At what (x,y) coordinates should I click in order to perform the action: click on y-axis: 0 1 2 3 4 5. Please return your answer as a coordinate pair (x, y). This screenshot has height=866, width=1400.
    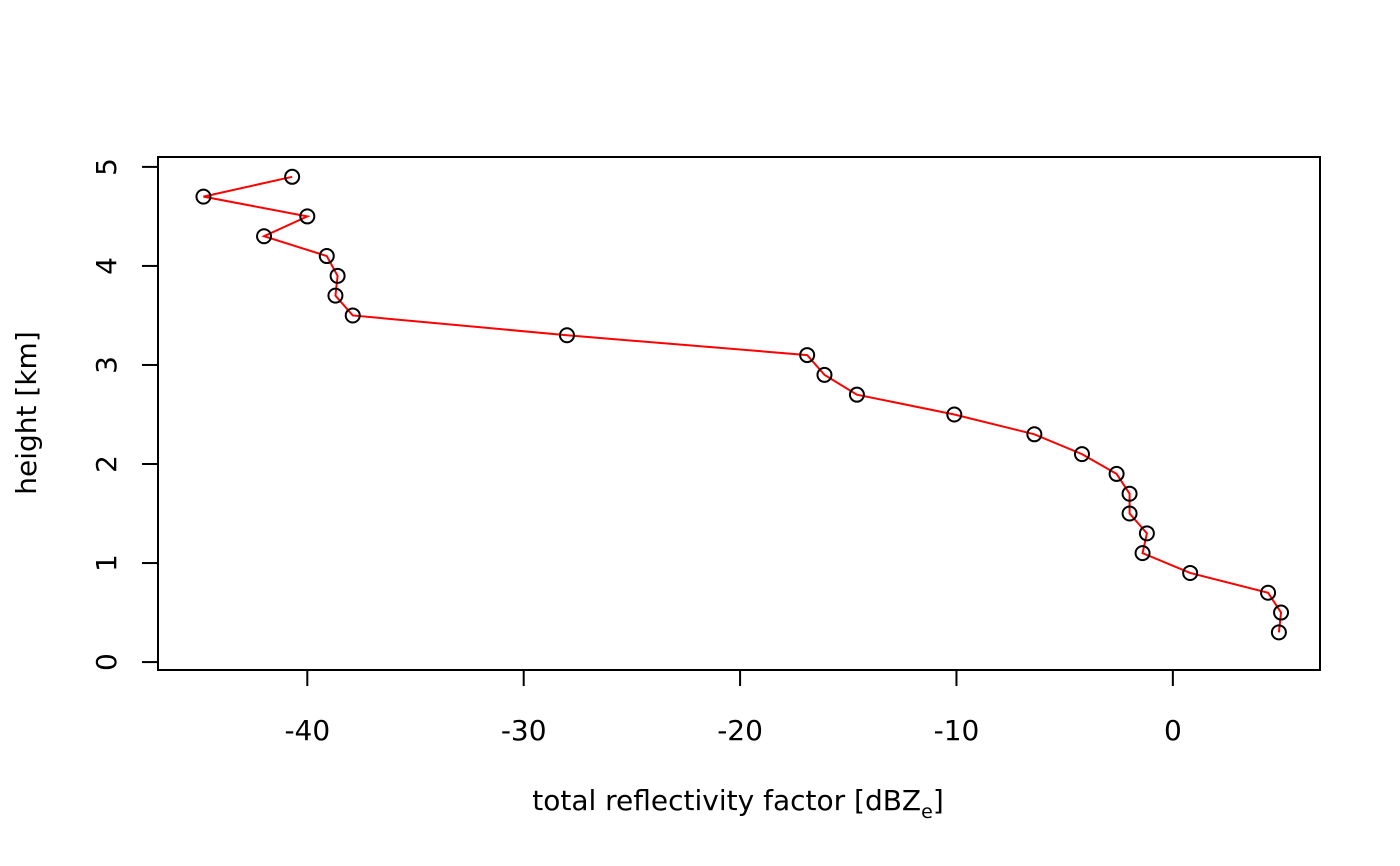
    Looking at the image, I should click on (124, 414).